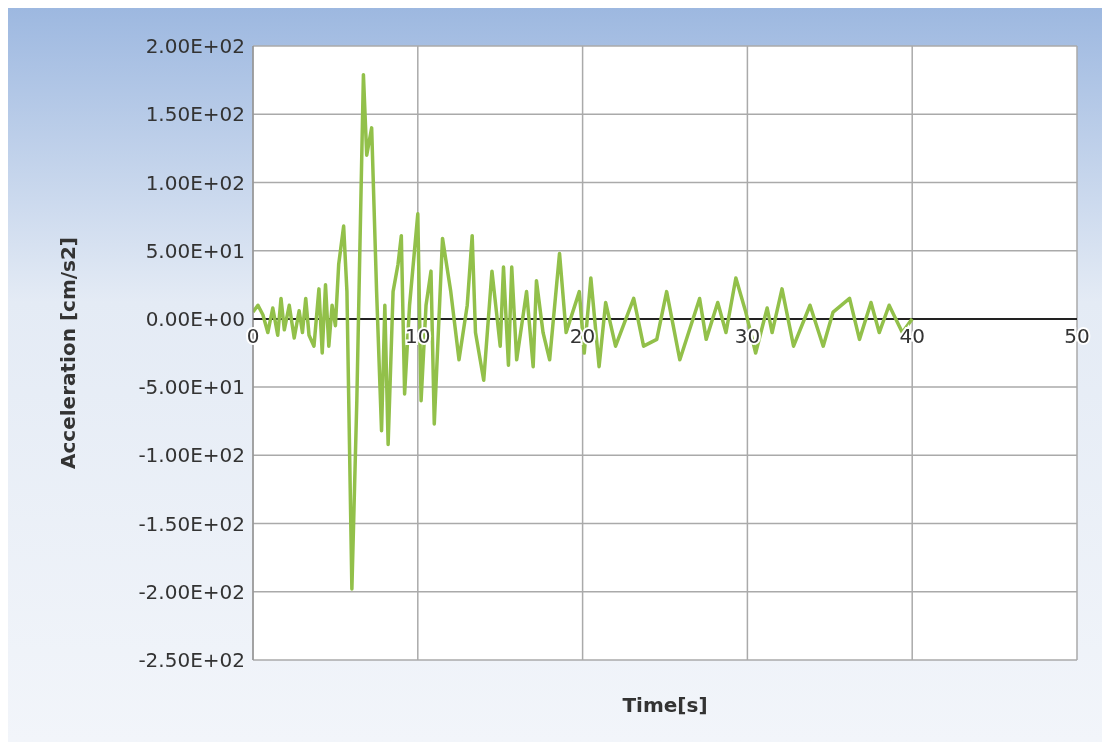  Describe the element at coordinates (253, 335) in the screenshot. I see `x-tick-label: 0` at that location.